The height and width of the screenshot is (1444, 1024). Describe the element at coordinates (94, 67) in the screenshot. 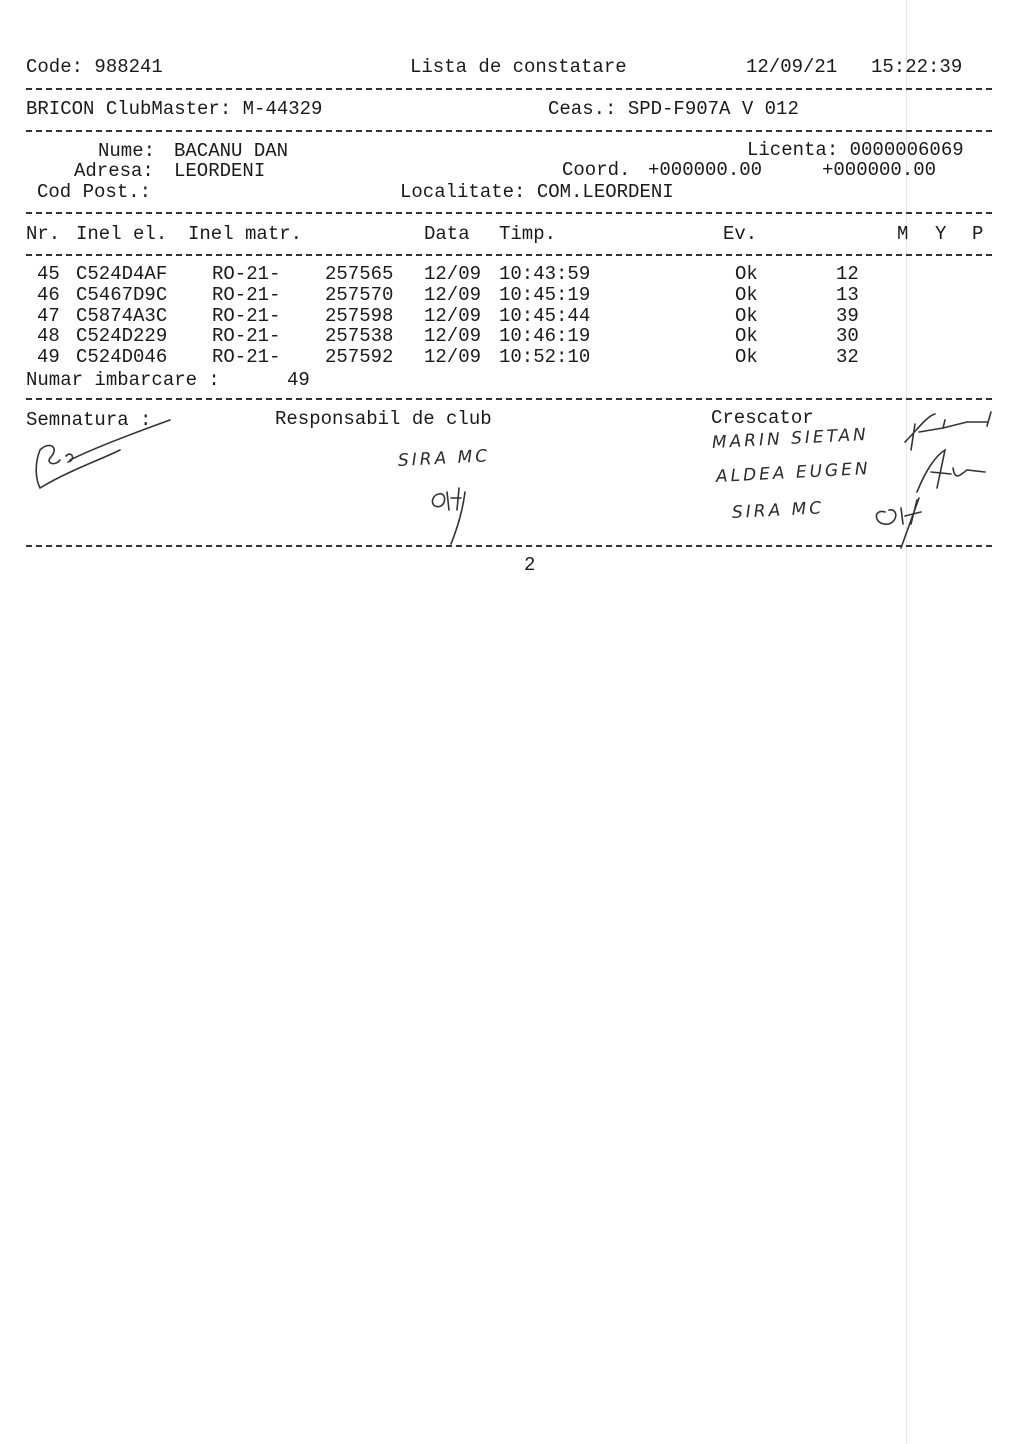

I see `code: Code: 988241` at that location.